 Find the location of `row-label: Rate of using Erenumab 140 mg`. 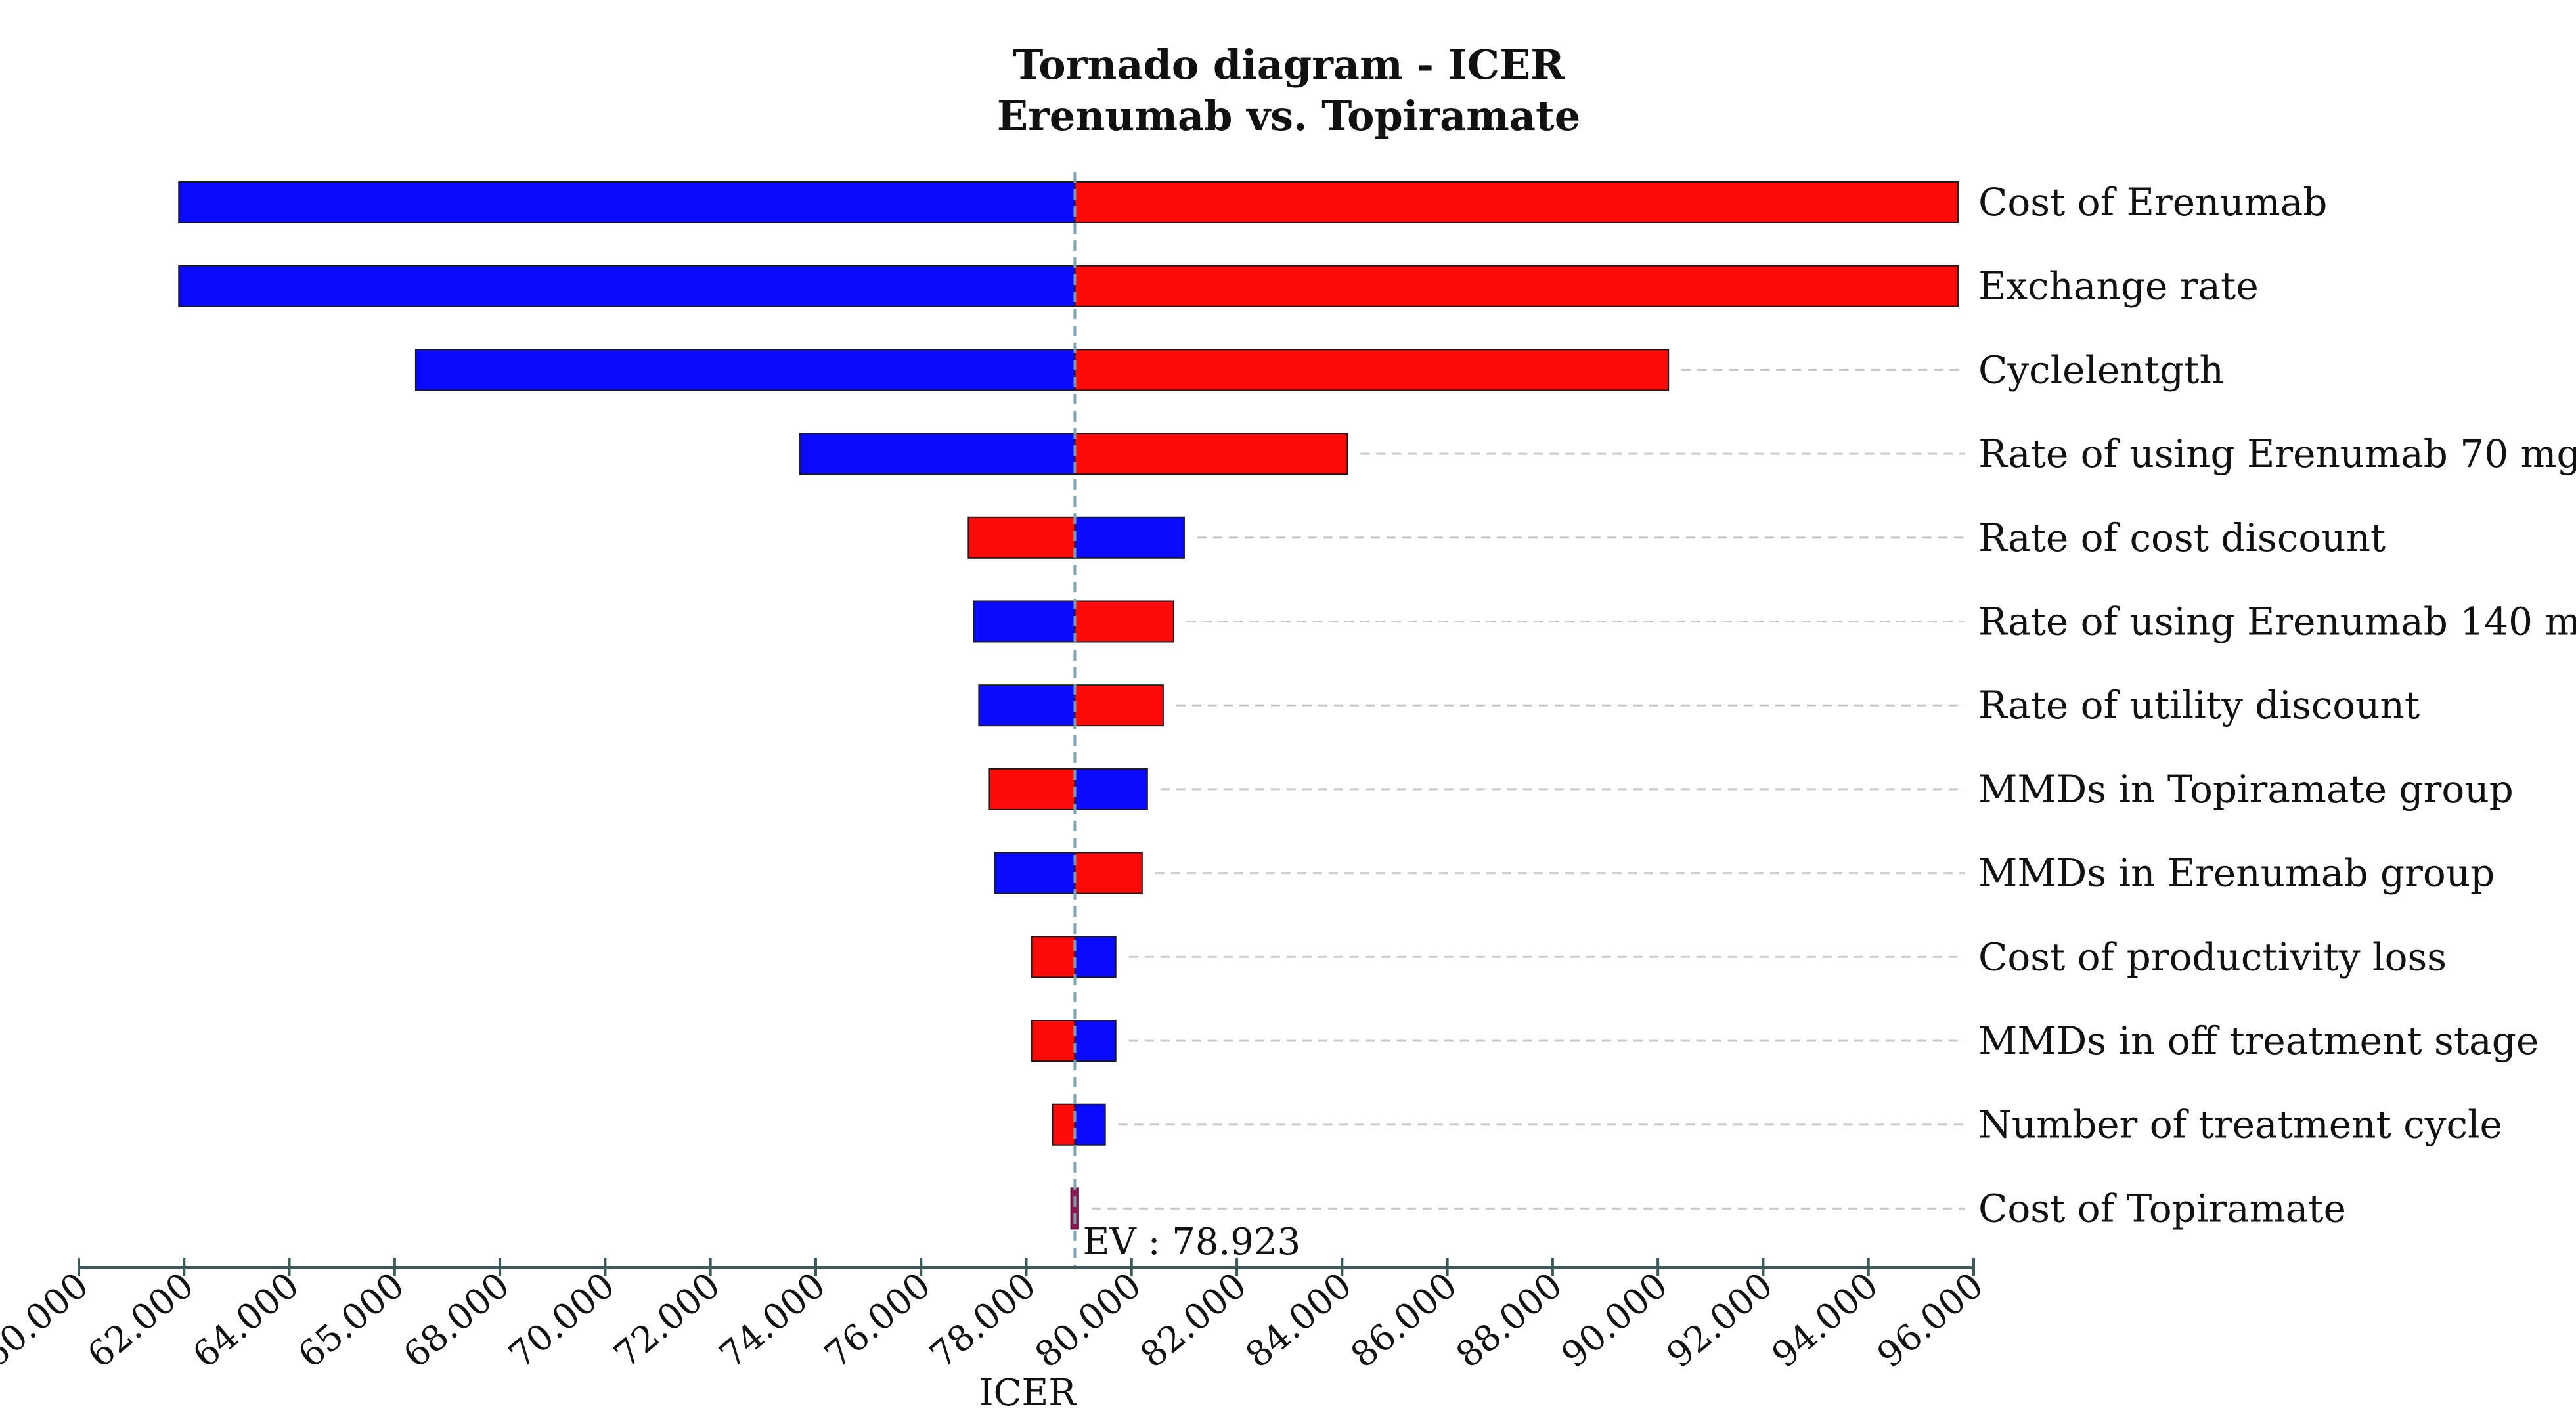

row-label: Rate of using Erenumab 140 mg is located at coordinates (2277, 622).